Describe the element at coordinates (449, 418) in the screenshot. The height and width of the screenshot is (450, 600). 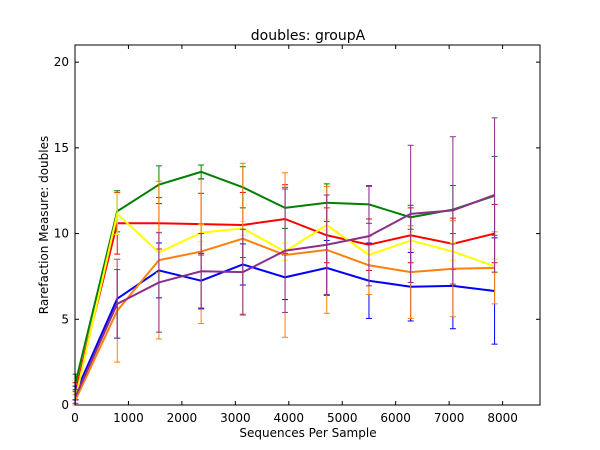
I see `x-tick-label: 7000` at that location.